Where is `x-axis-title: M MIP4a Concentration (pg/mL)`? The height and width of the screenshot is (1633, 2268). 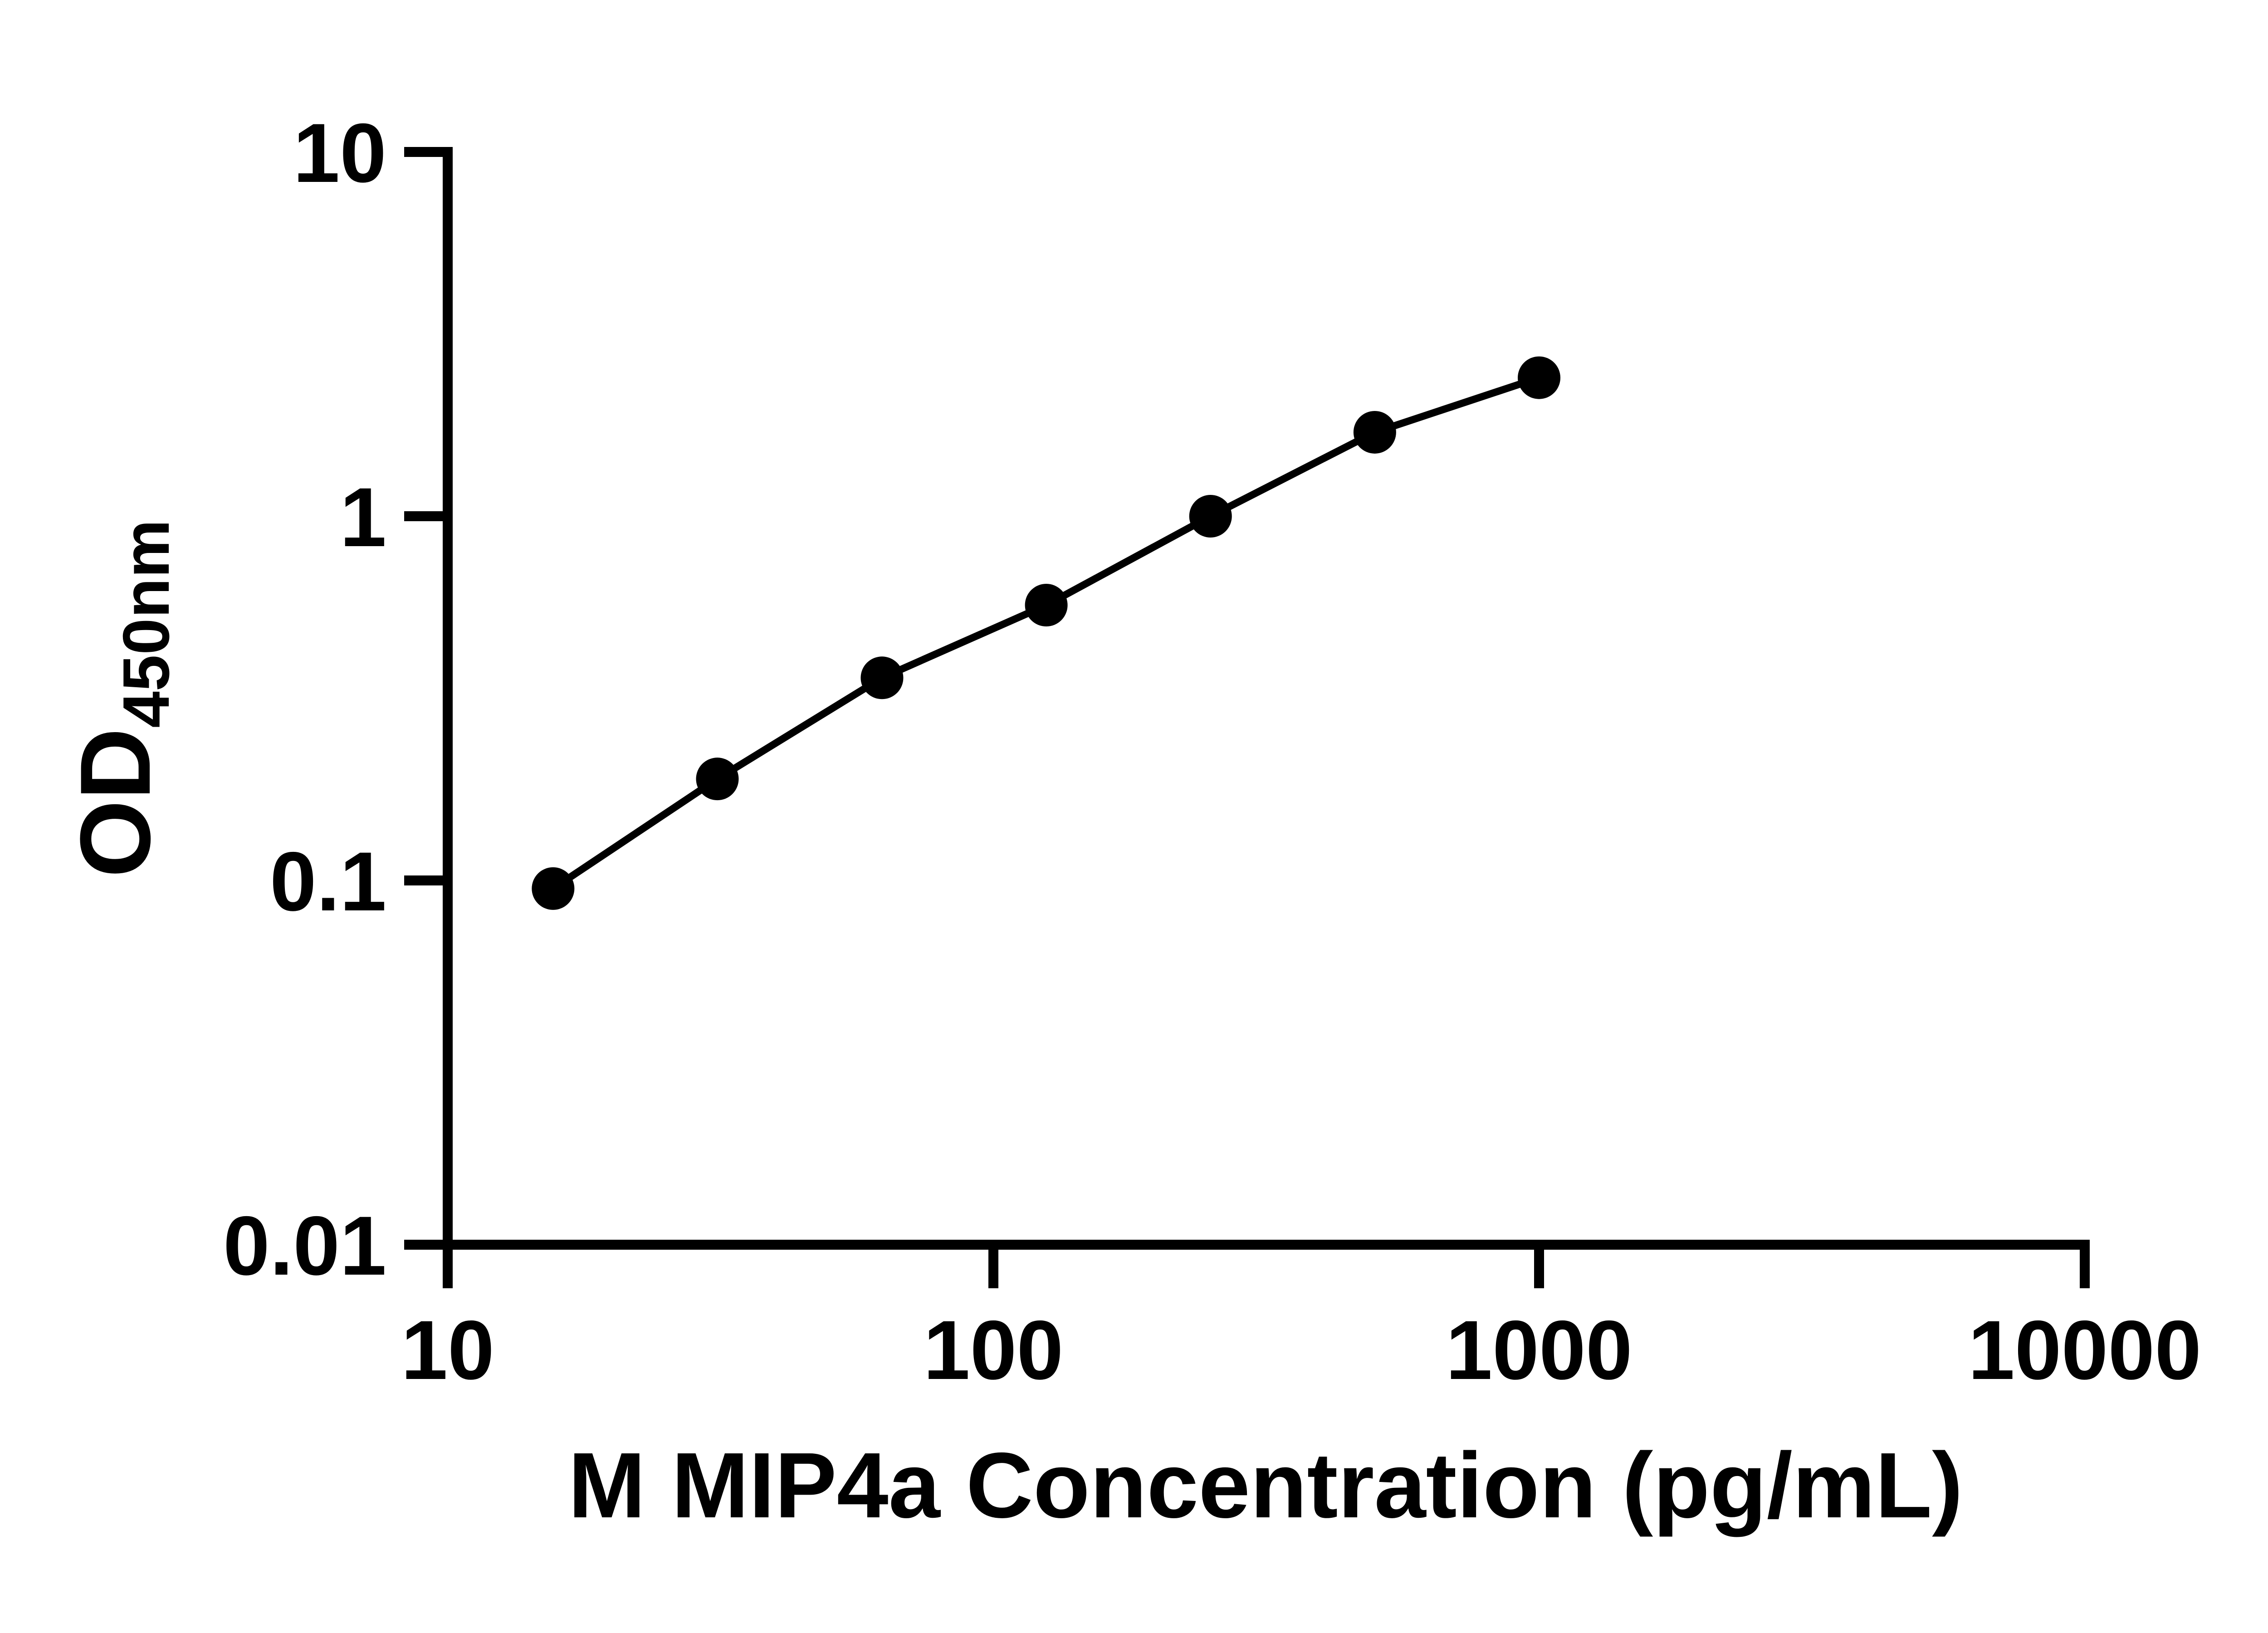
x-axis-title: M MIP4a Concentration (pg/mL) is located at coordinates (1265, 1485).